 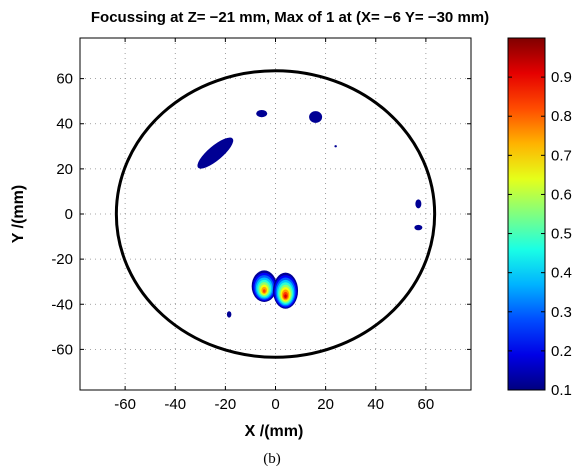 I want to click on y-tick-label: -40, so click(x=62, y=304).